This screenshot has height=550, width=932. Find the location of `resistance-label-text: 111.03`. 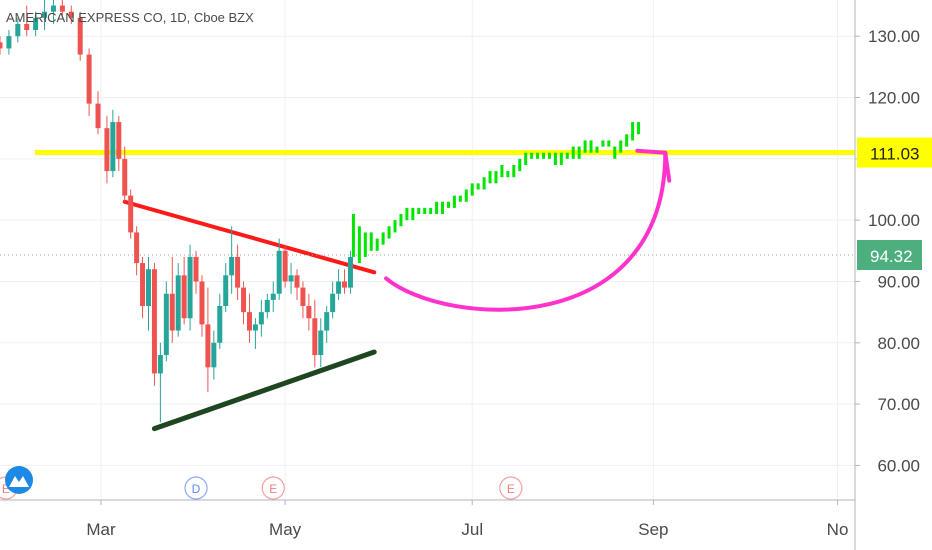

resistance-label-text: 111.03 is located at coordinates (894, 154).